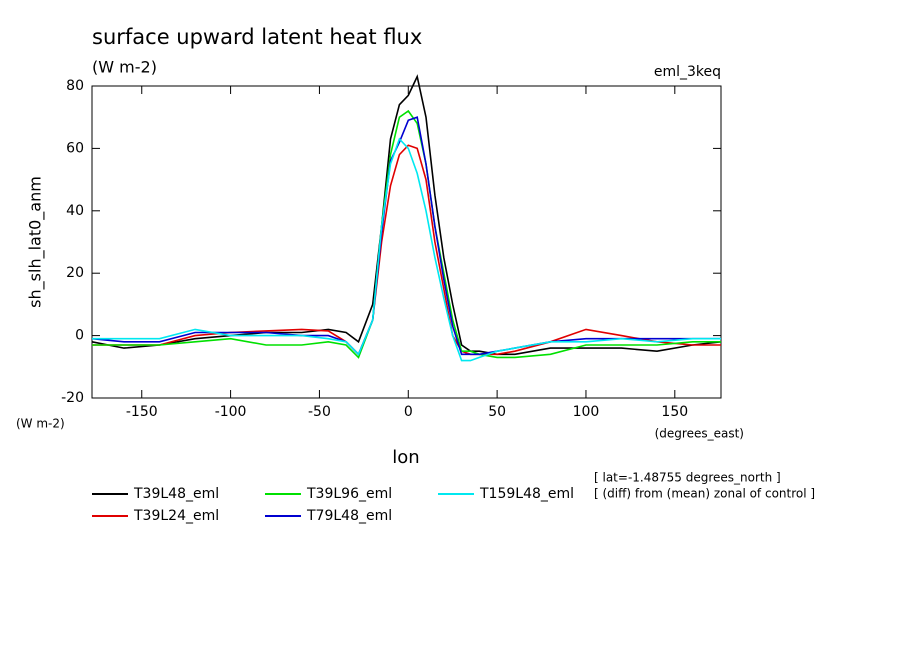 The width and height of the screenshot is (904, 654). What do you see at coordinates (36, 242) in the screenshot?
I see `y-axis-label: sh_slh_lat0_anm` at bounding box center [36, 242].